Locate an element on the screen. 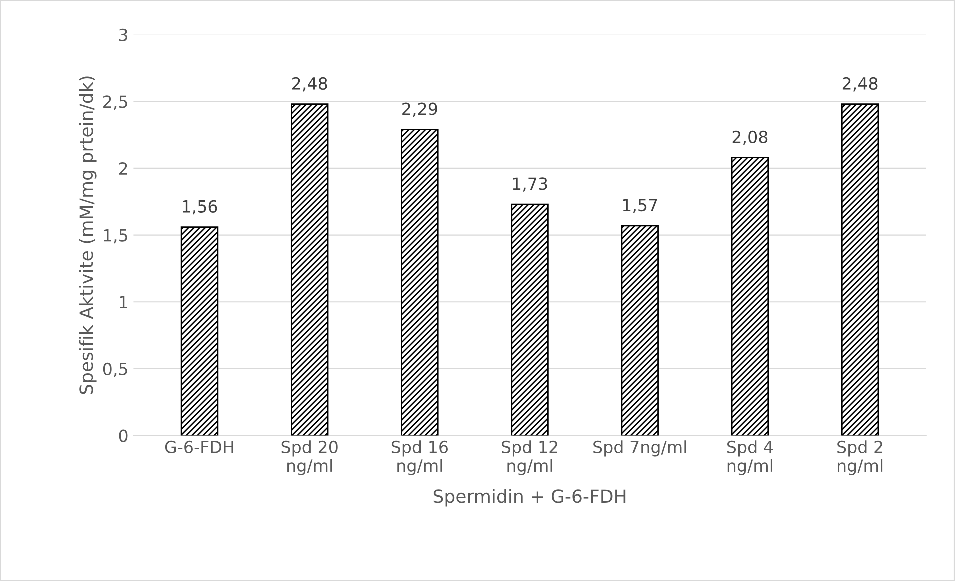  y-tick-label: 1,5 is located at coordinates (116, 236).